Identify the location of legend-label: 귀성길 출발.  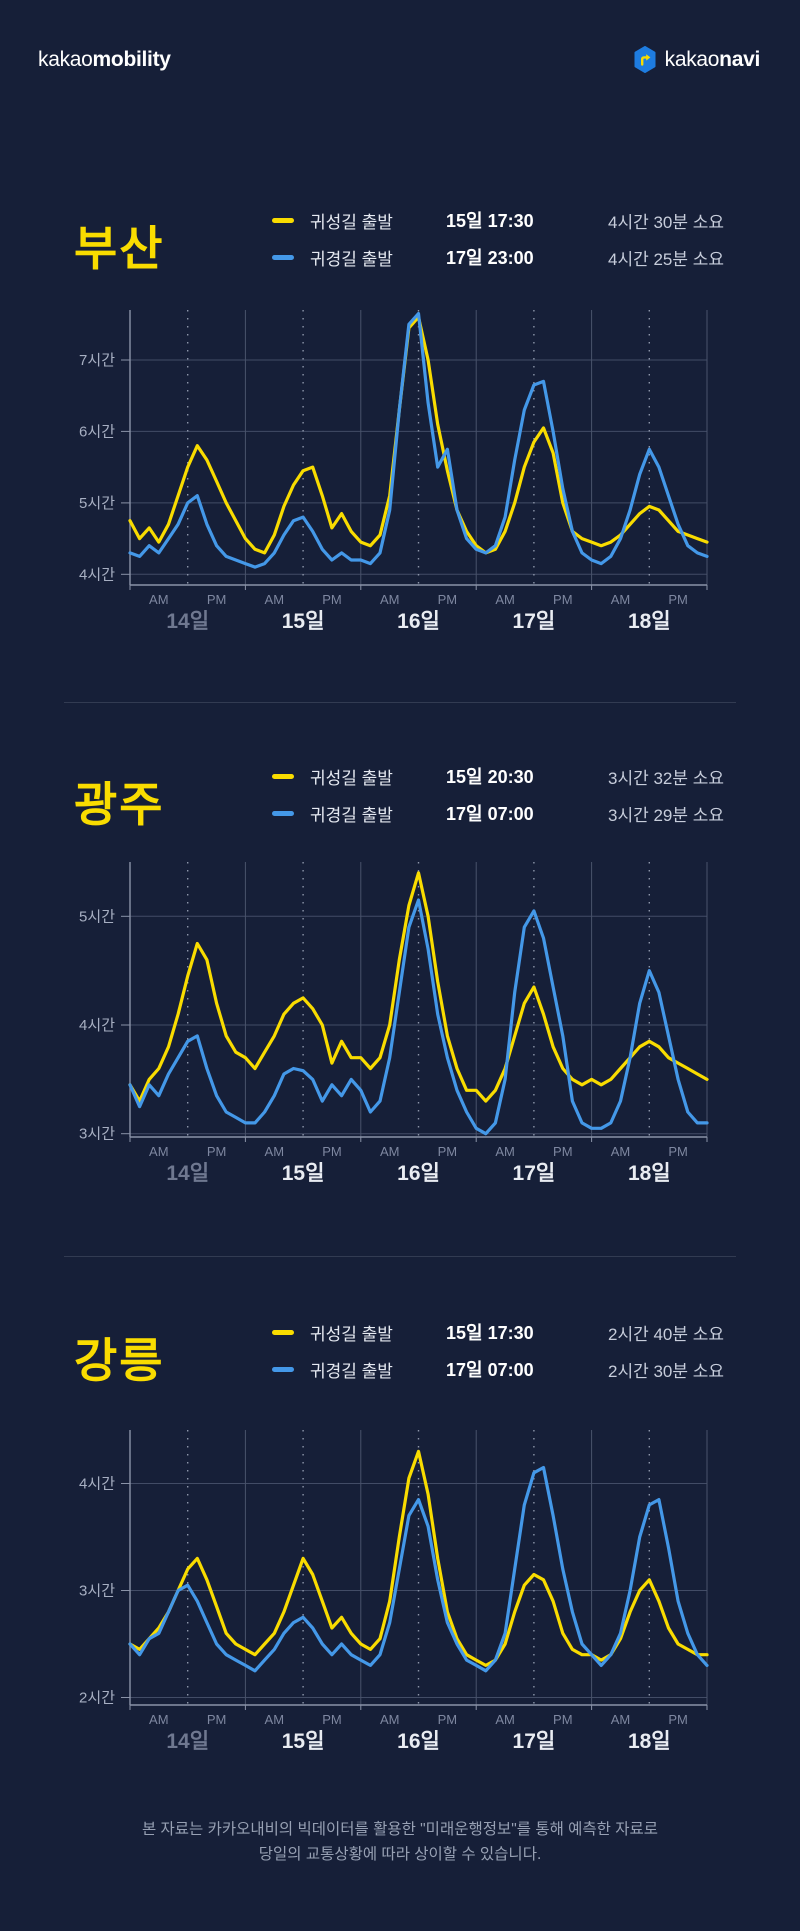
(351, 1334).